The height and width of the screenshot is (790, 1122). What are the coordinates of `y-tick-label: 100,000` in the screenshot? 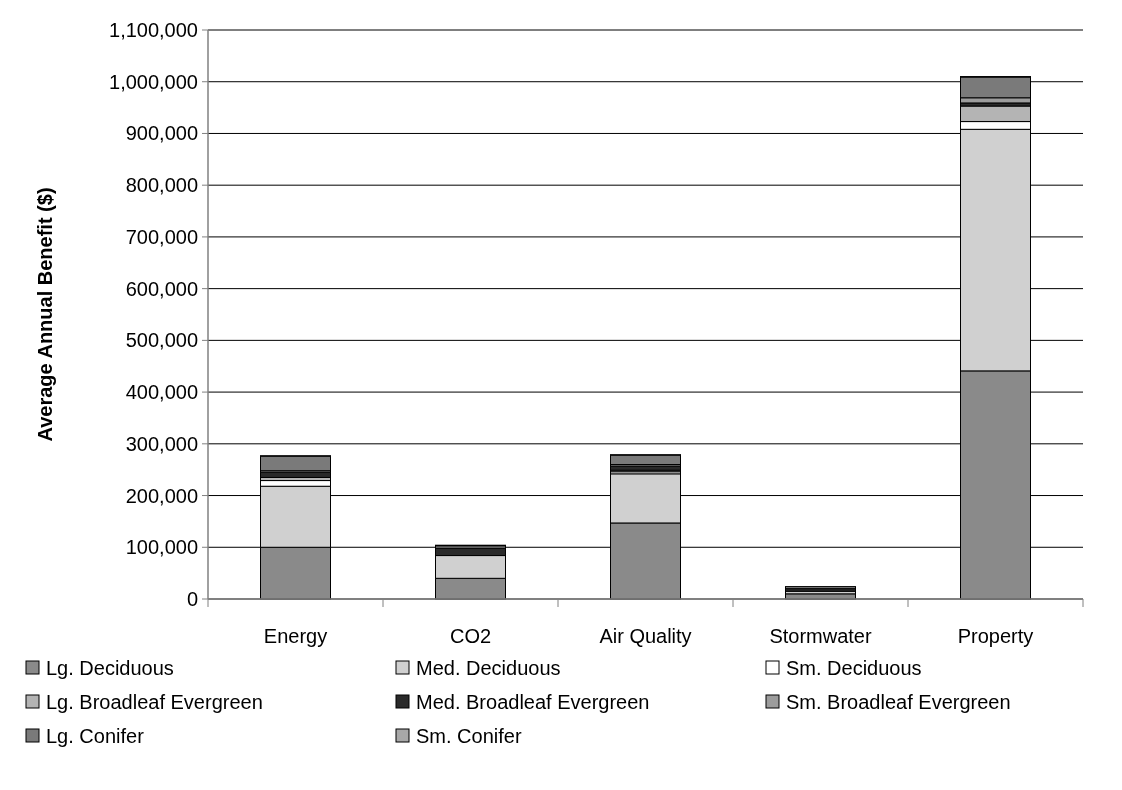 It's located at (161, 547).